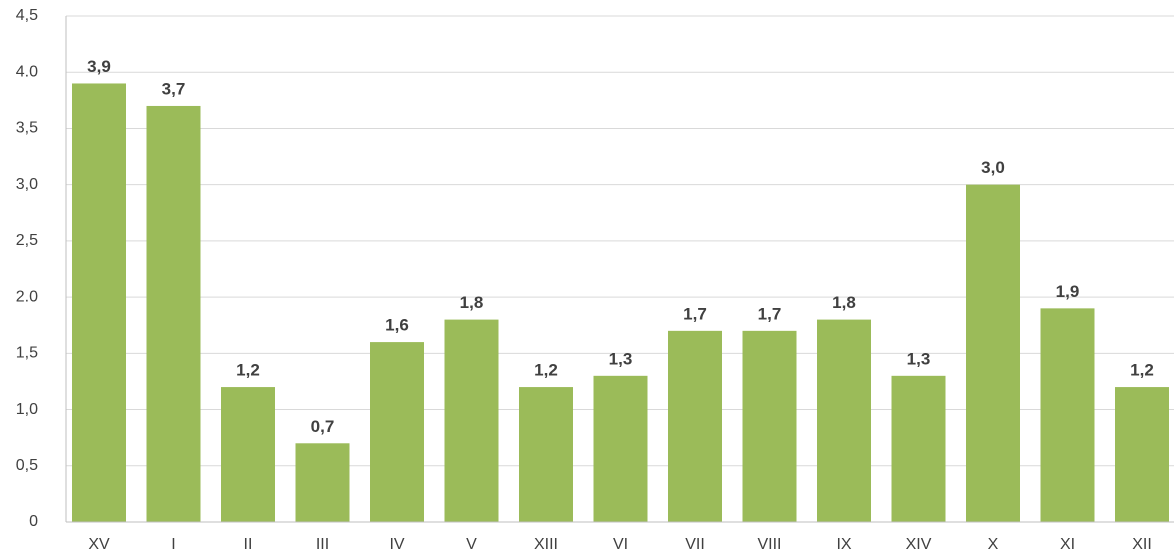 The width and height of the screenshot is (1174, 558). I want to click on value-label: 3,7, so click(174, 88).